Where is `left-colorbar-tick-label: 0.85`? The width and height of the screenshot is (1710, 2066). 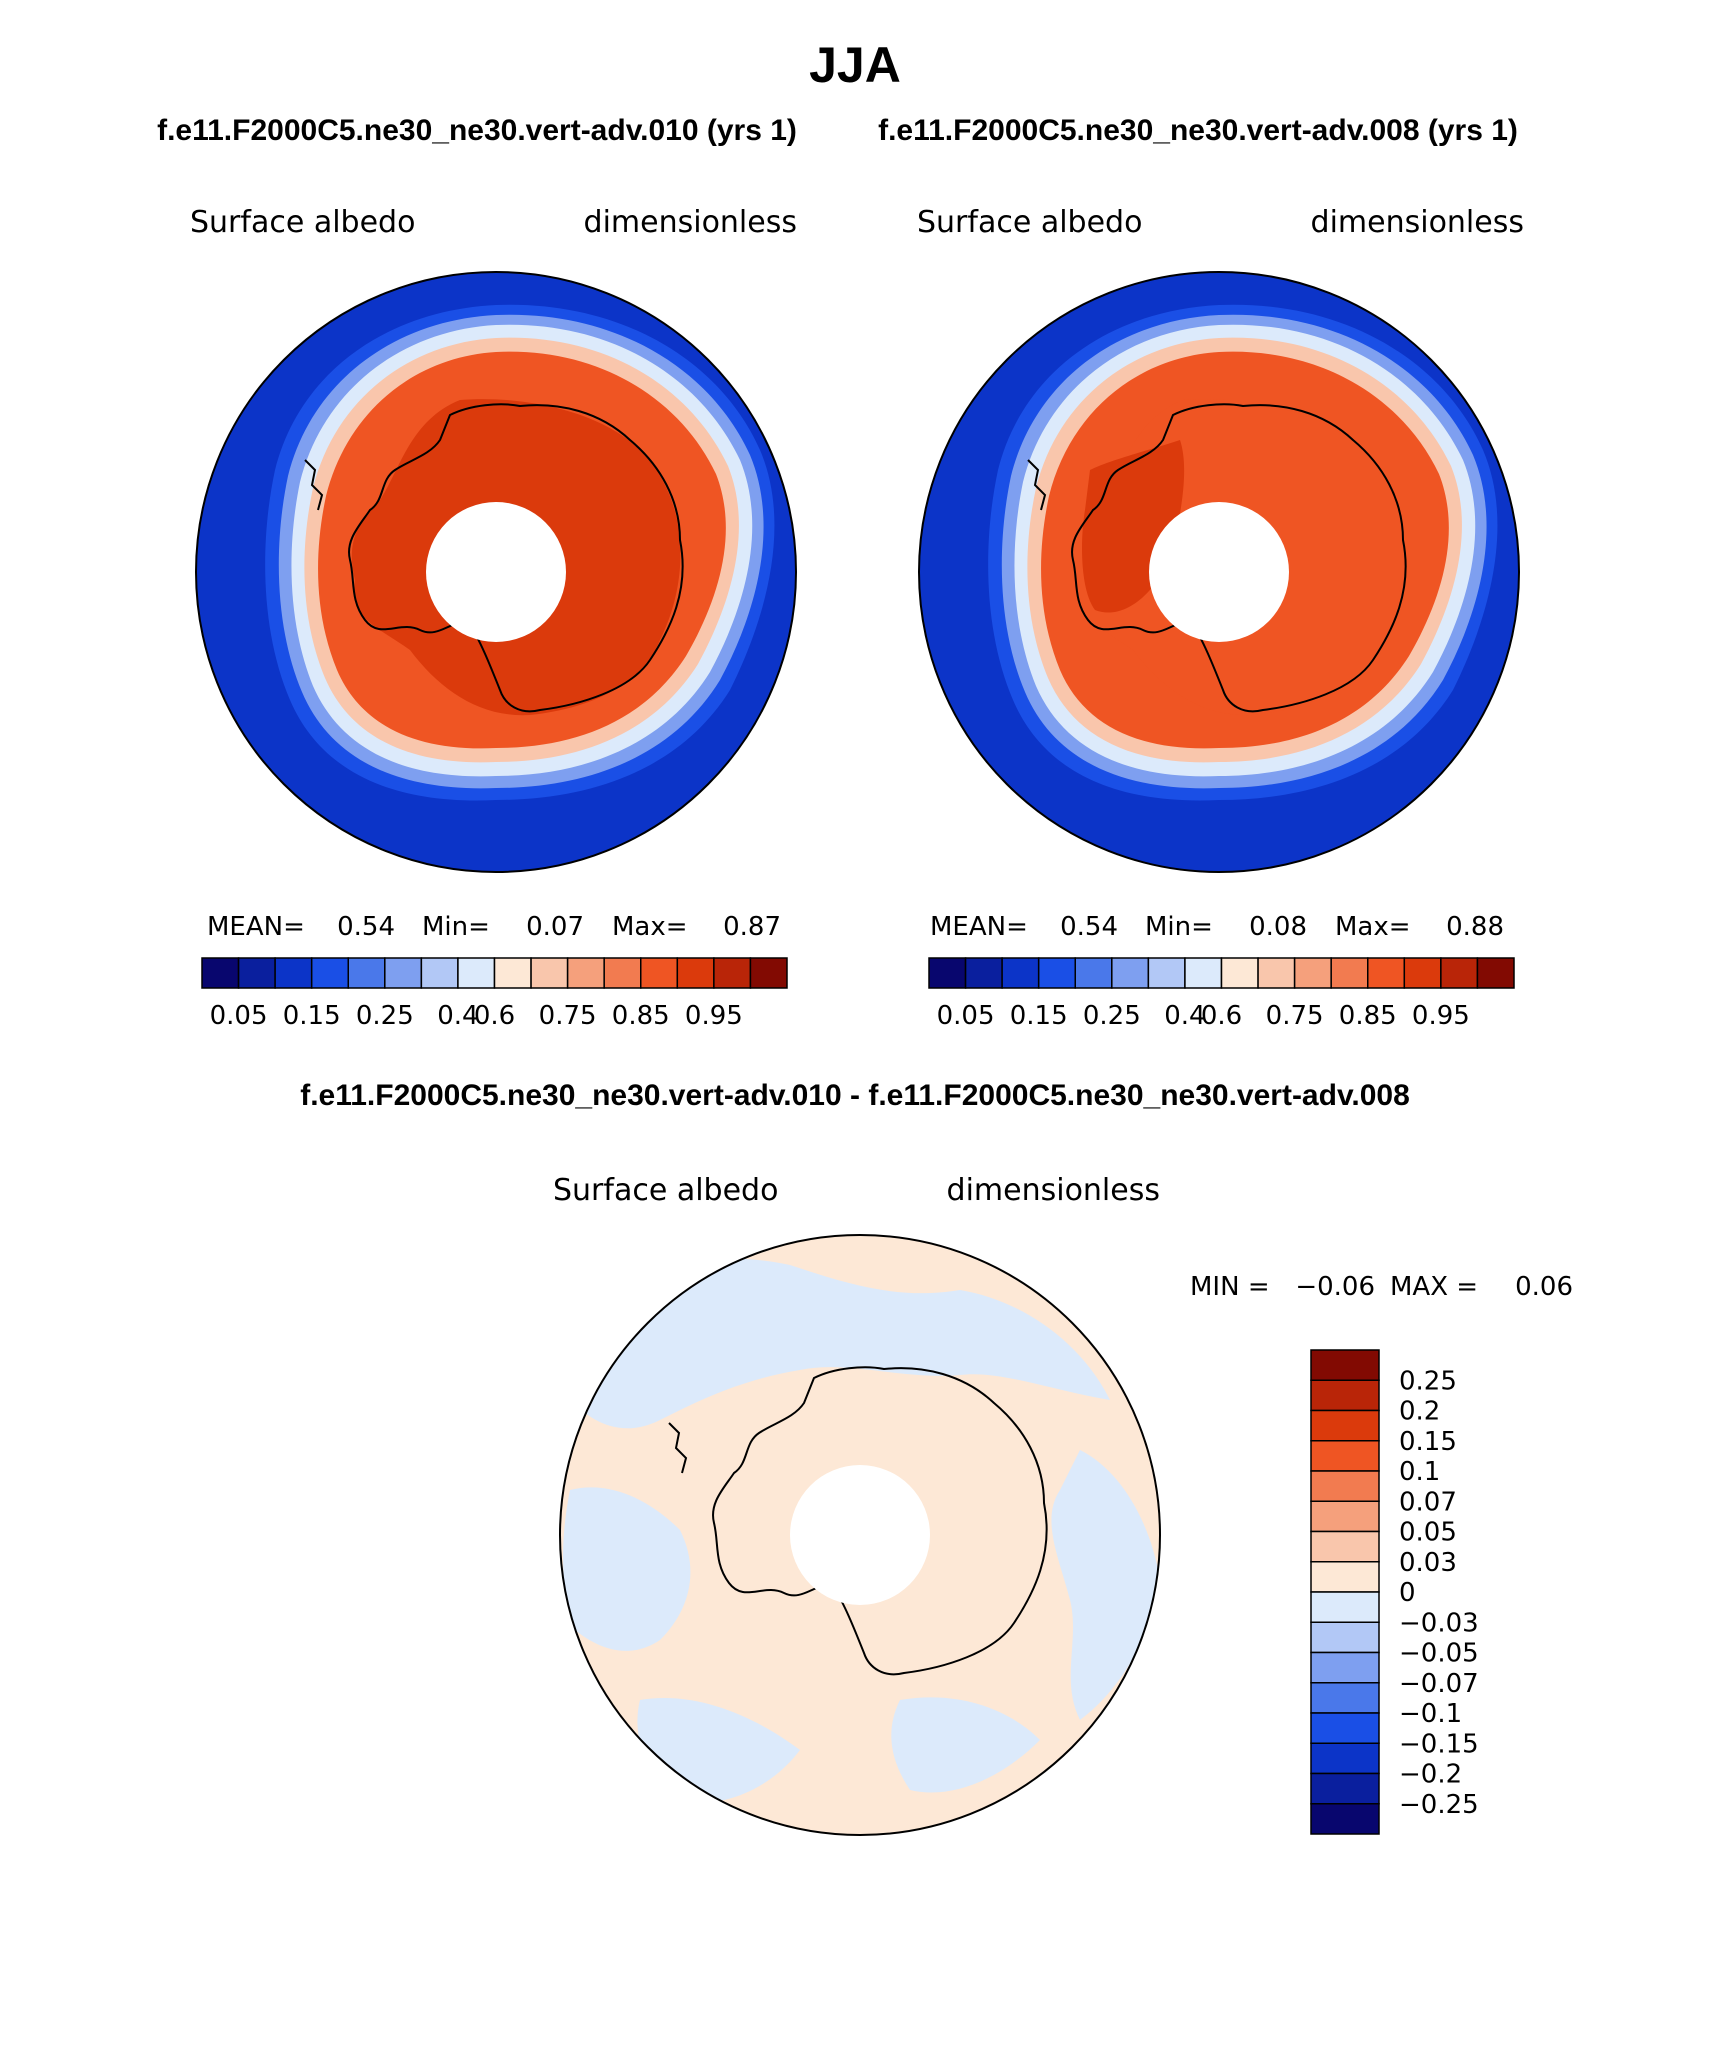
left-colorbar-tick-label: 0.85 is located at coordinates (641, 1016).